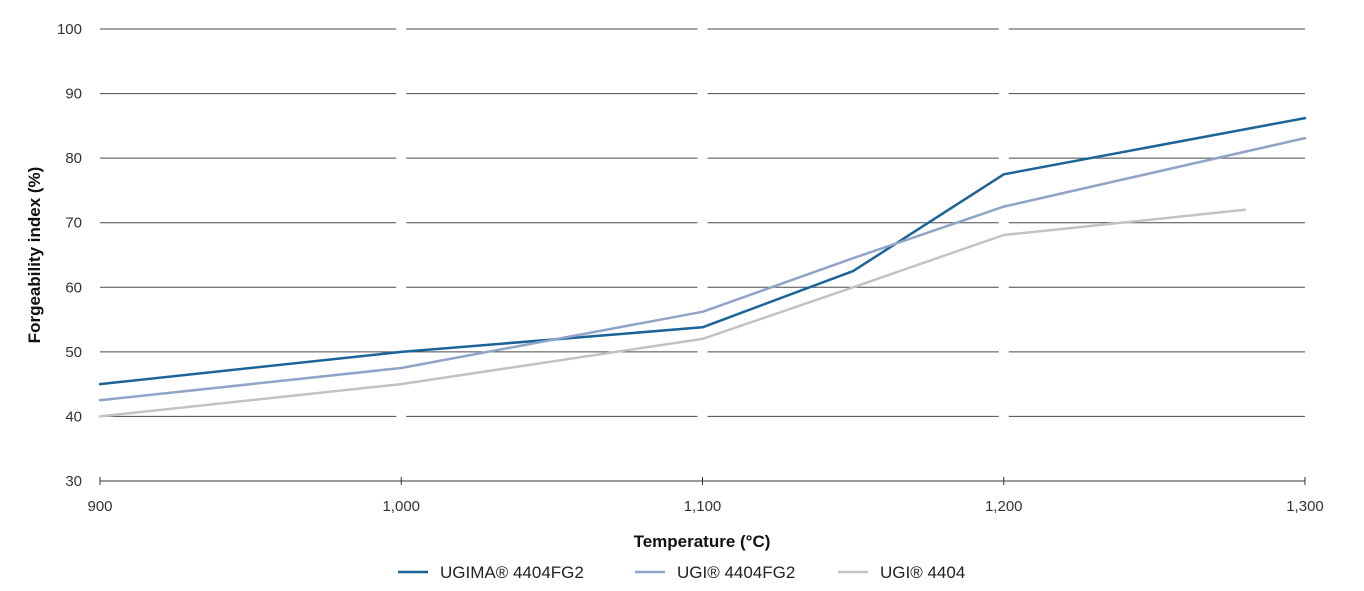 This screenshot has height=591, width=1364. I want to click on legend-item-3: UGI® 4404, so click(901, 572).